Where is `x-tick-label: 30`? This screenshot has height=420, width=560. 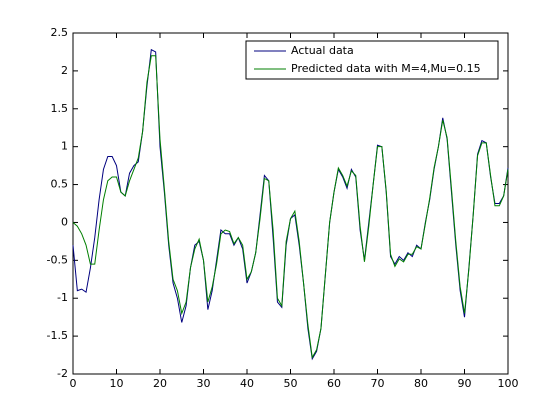 x-tick-label: 30 is located at coordinates (204, 383).